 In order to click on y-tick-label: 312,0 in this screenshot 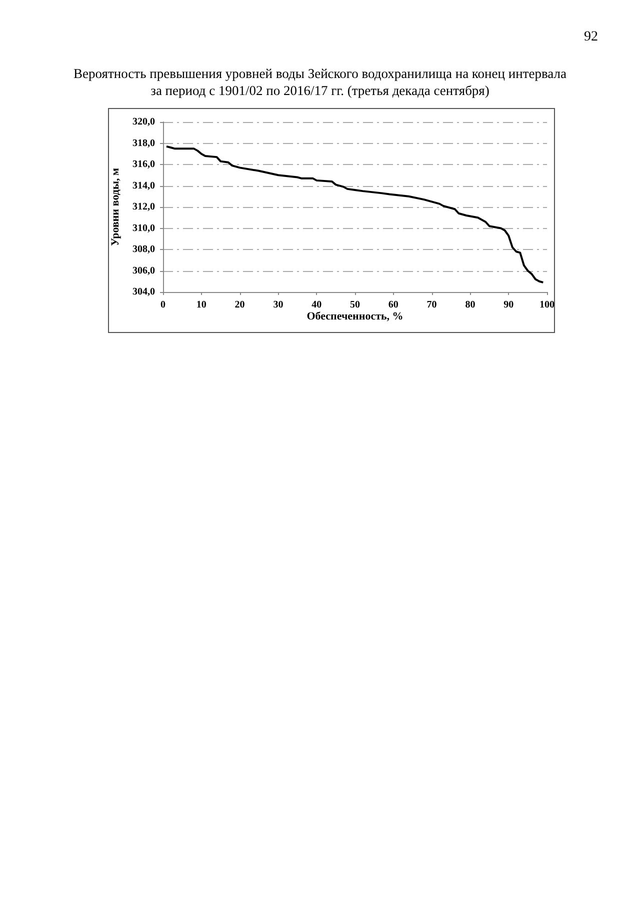, I will do `click(143, 207)`.